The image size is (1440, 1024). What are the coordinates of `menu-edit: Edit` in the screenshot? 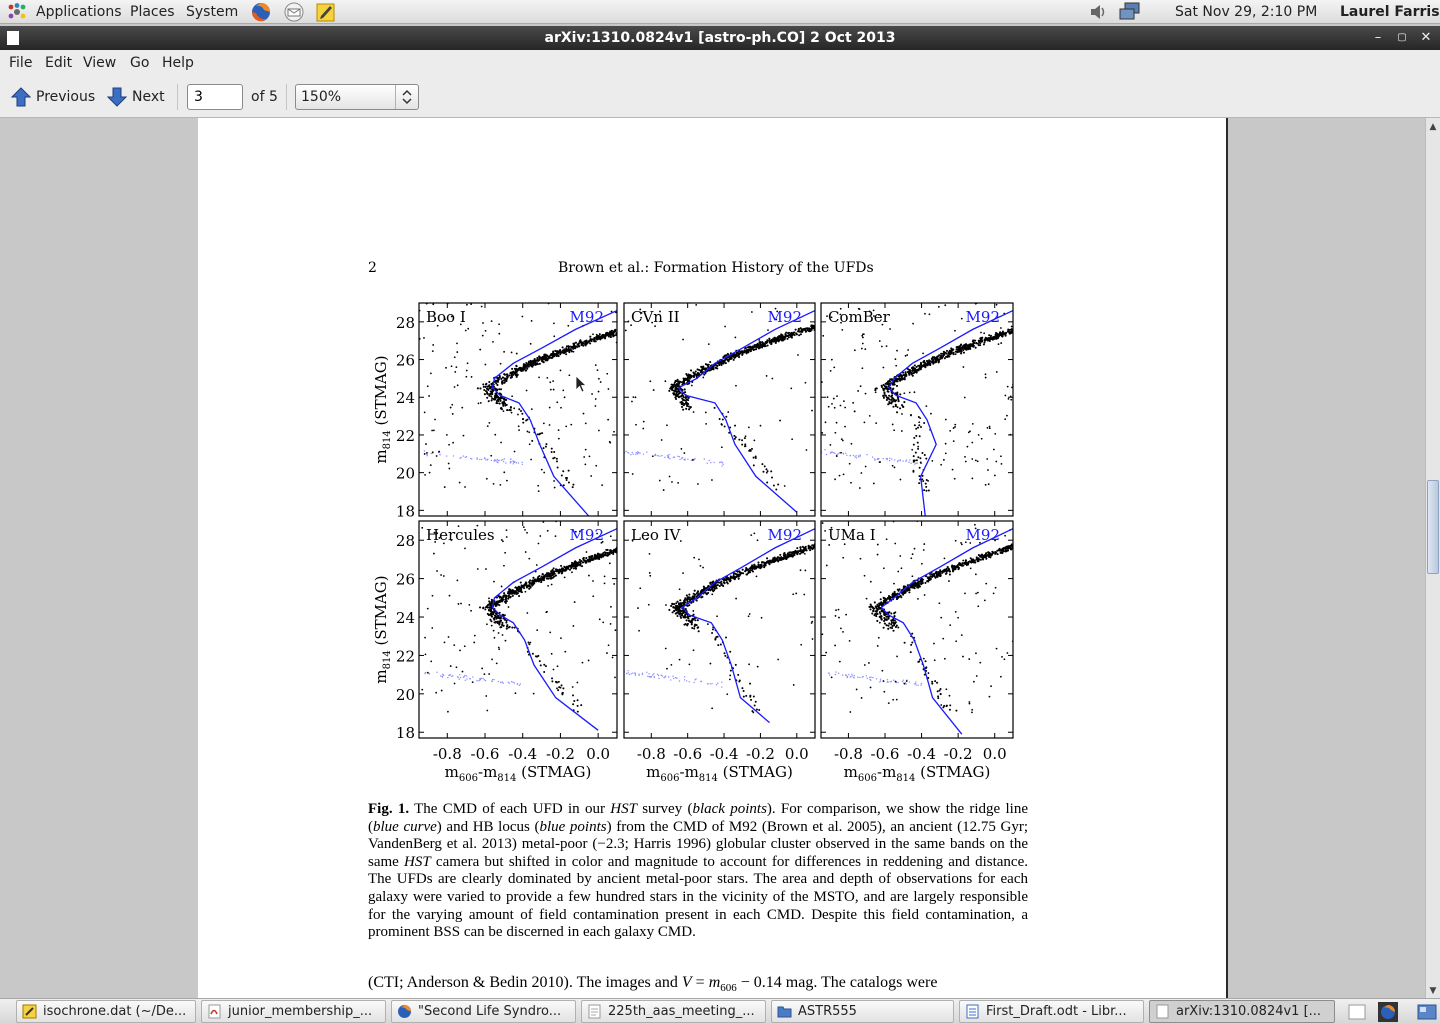 It's located at (59, 63).